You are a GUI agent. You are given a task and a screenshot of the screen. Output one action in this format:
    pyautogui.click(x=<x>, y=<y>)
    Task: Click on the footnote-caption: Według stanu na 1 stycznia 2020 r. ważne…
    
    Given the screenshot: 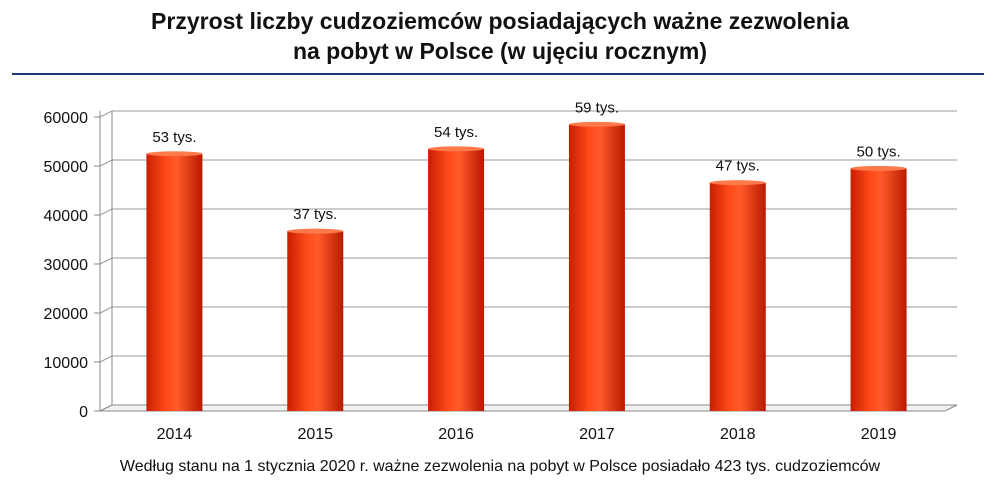 What is the action you would take?
    pyautogui.click(x=500, y=466)
    